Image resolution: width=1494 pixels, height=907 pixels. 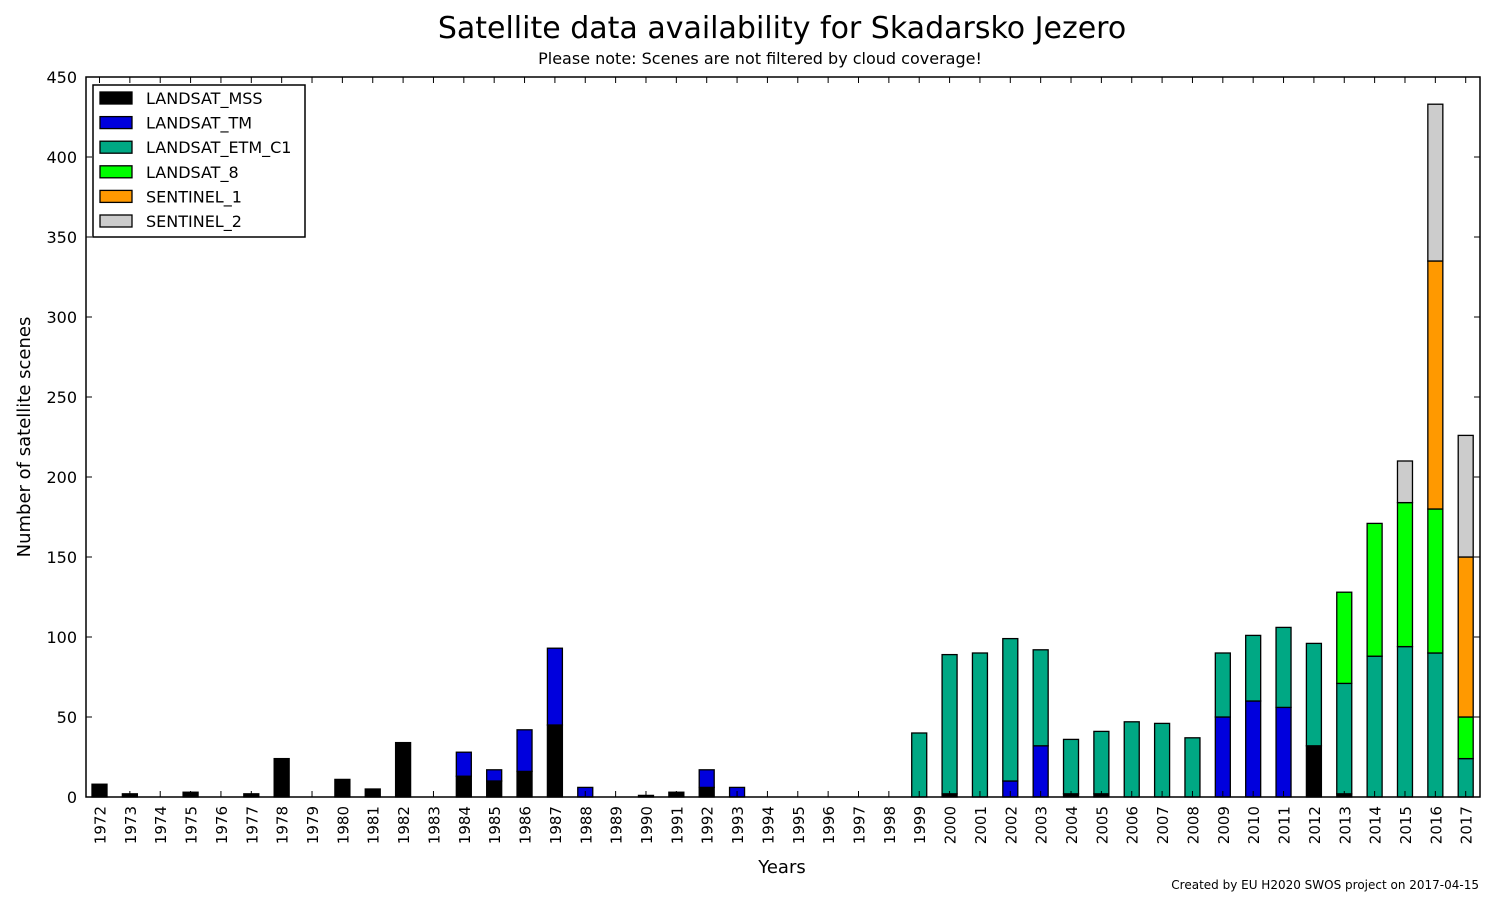 I want to click on bar-landsat-tm-1985, so click(x=494, y=775).